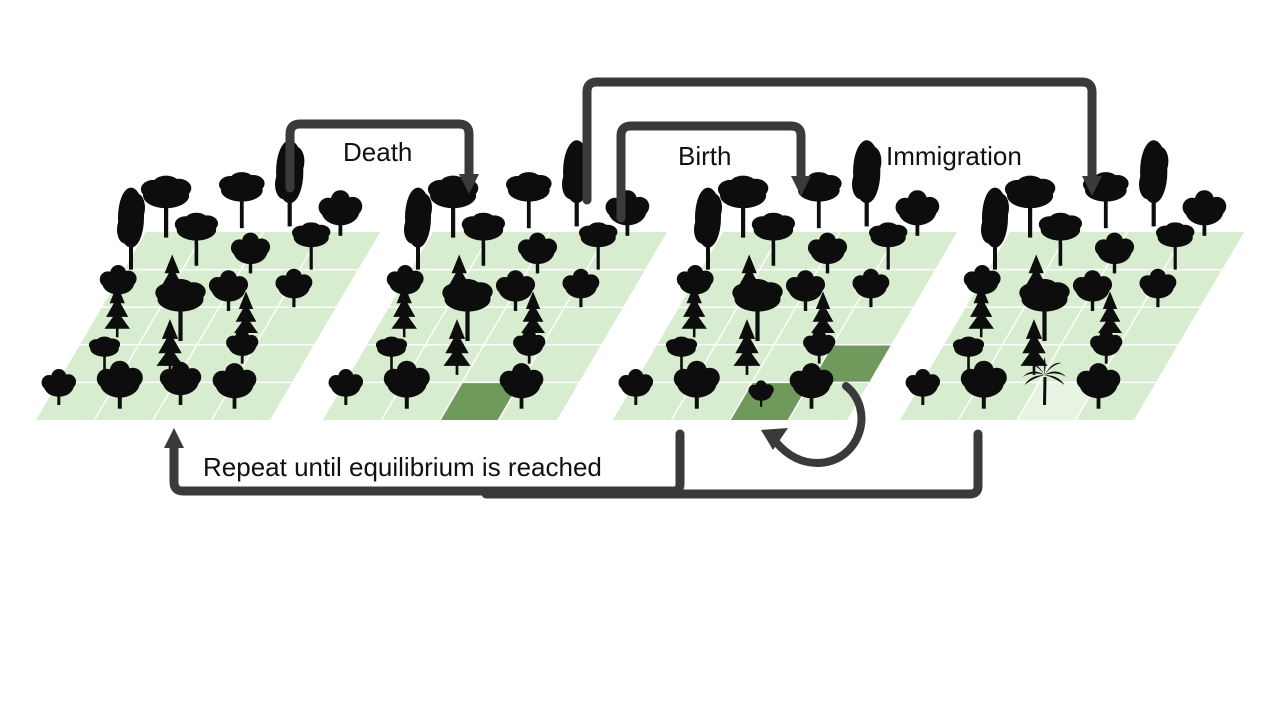 Image resolution: width=1280 pixels, height=720 pixels. What do you see at coordinates (801, 186) in the screenshot?
I see `birth-arrowhead` at bounding box center [801, 186].